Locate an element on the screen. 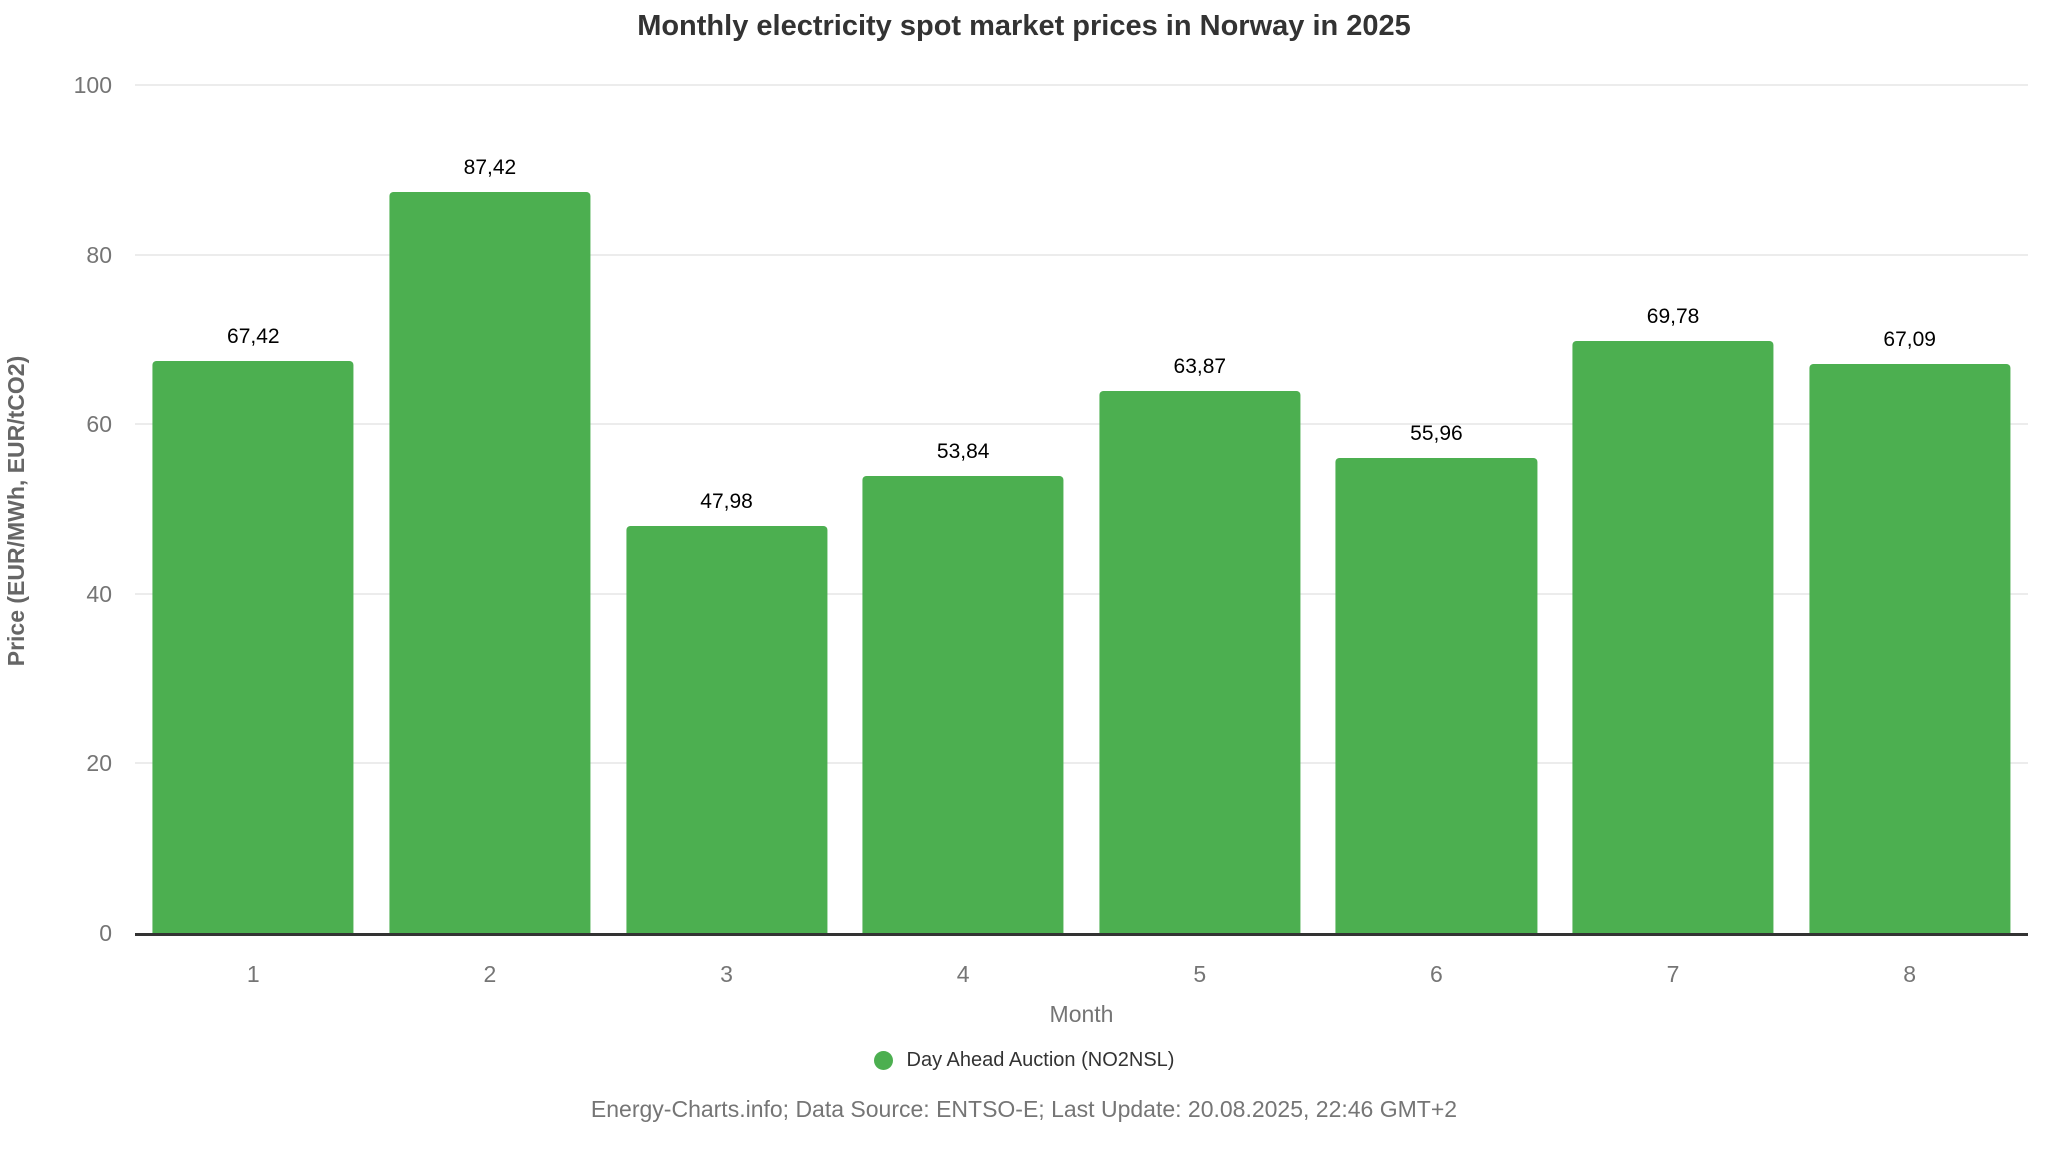  bar-slot-6: 55,96 is located at coordinates (1436, 509).